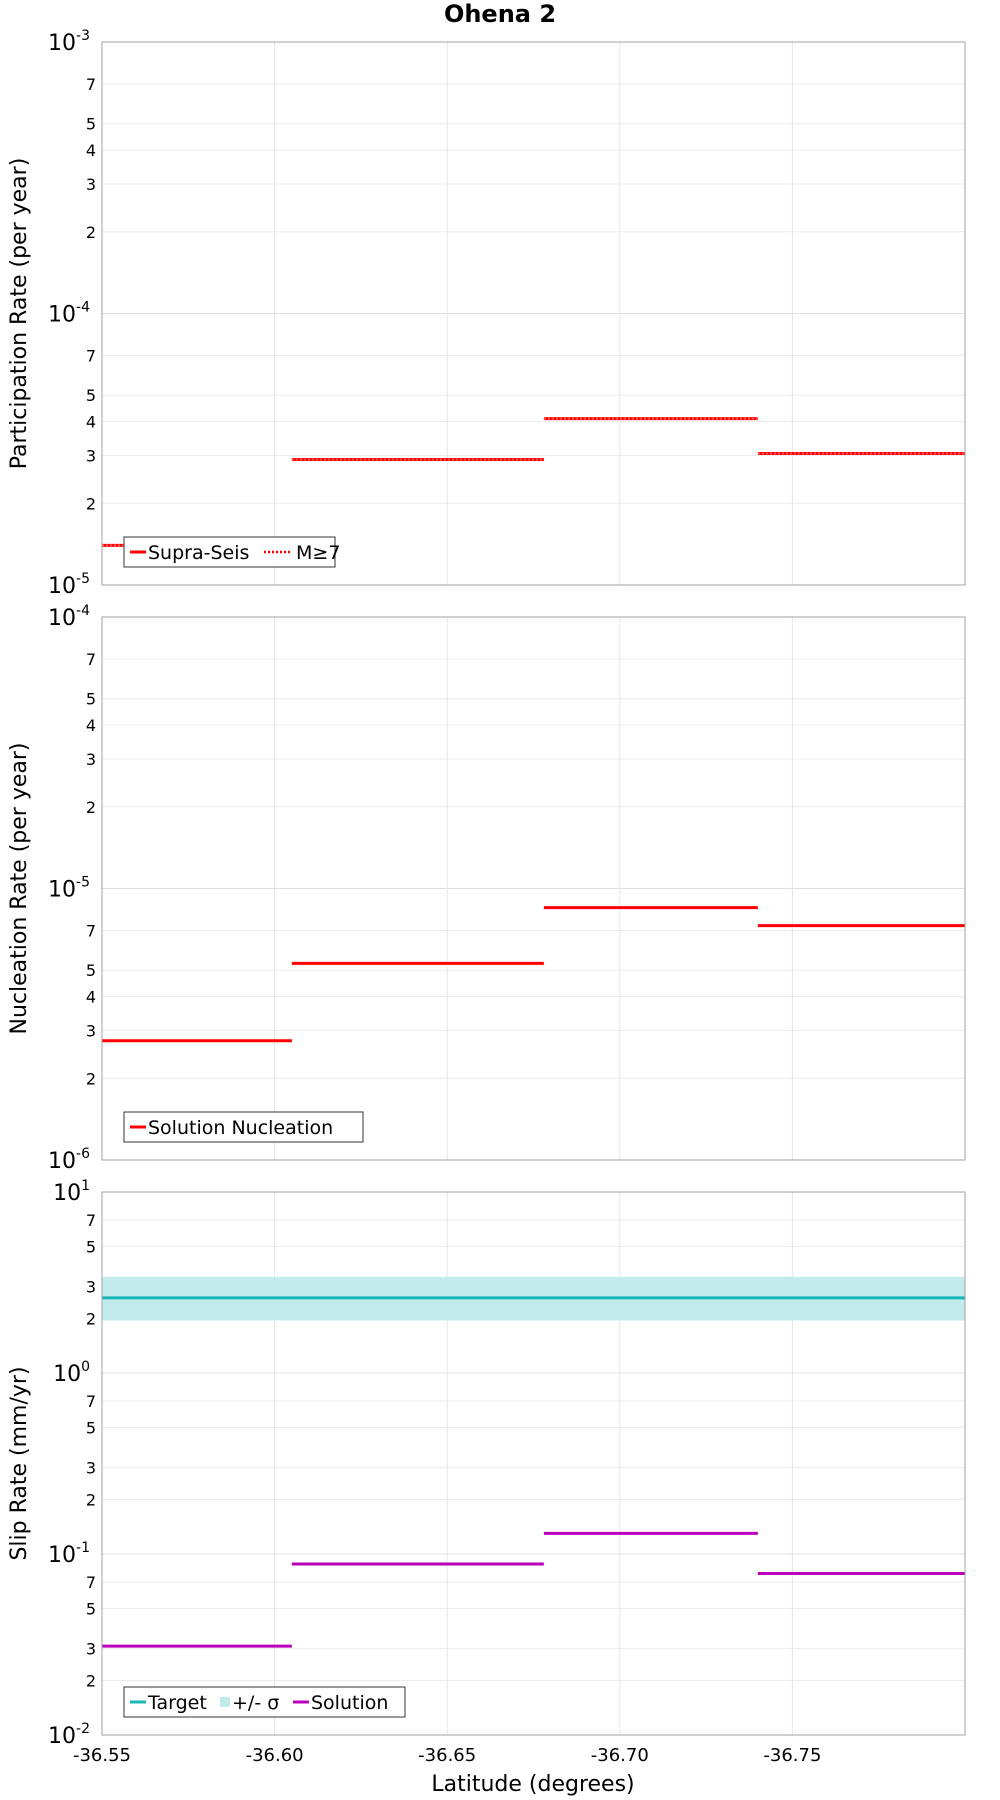 The image size is (1000, 1800). What do you see at coordinates (620, 1755) in the screenshot?
I see `x-tick-label: -36.70` at bounding box center [620, 1755].